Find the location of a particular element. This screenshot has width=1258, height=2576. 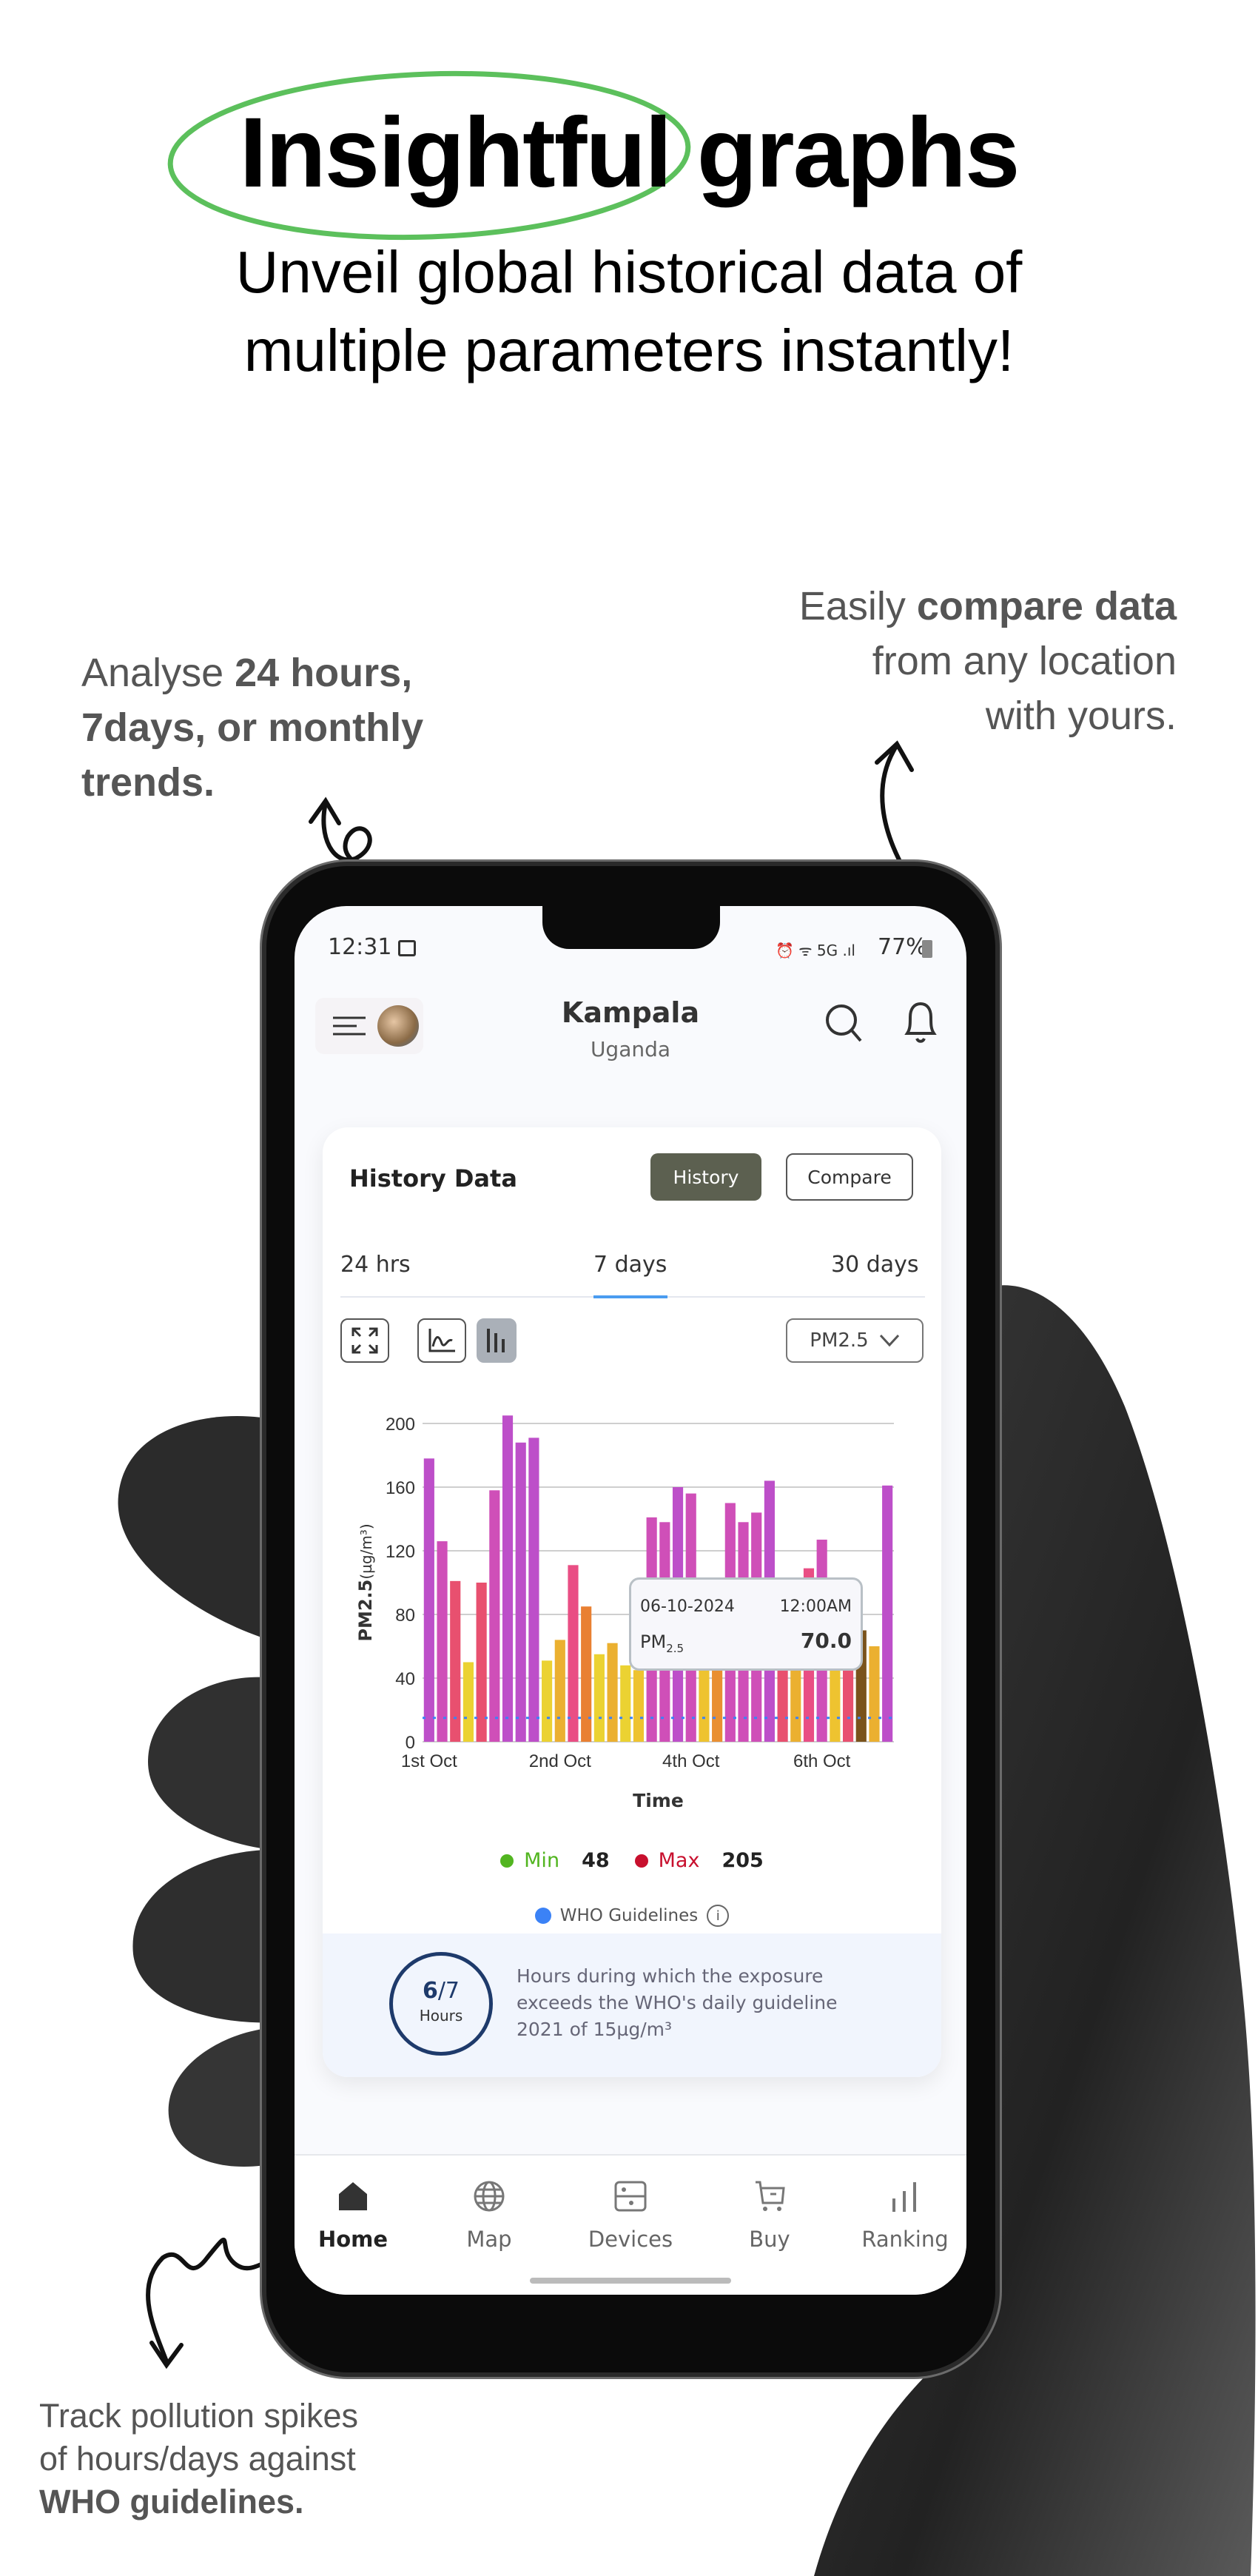

nav-buy: Buy is located at coordinates (769, 2215).